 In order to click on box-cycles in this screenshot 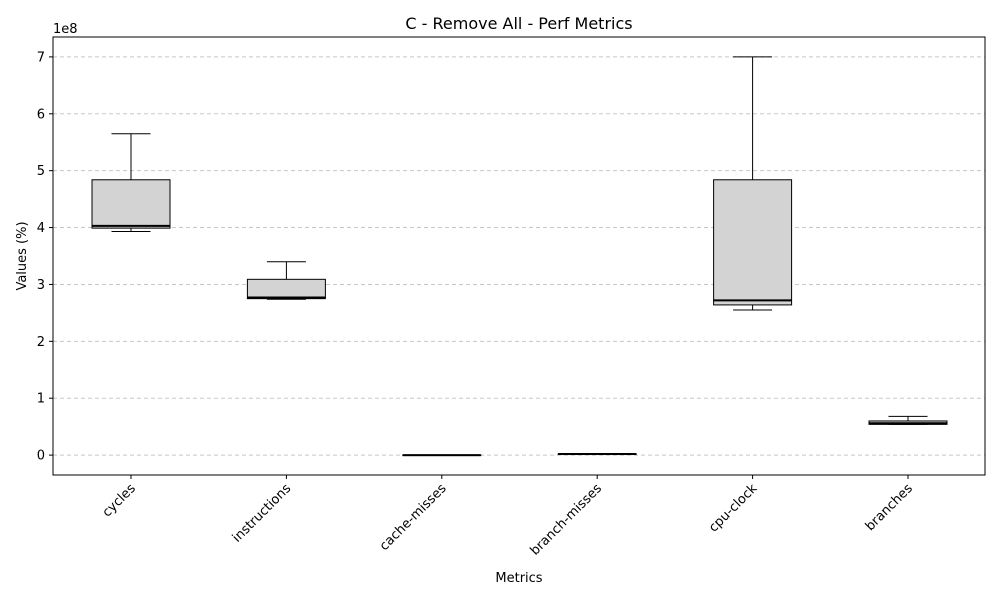, I will do `click(131, 183)`.